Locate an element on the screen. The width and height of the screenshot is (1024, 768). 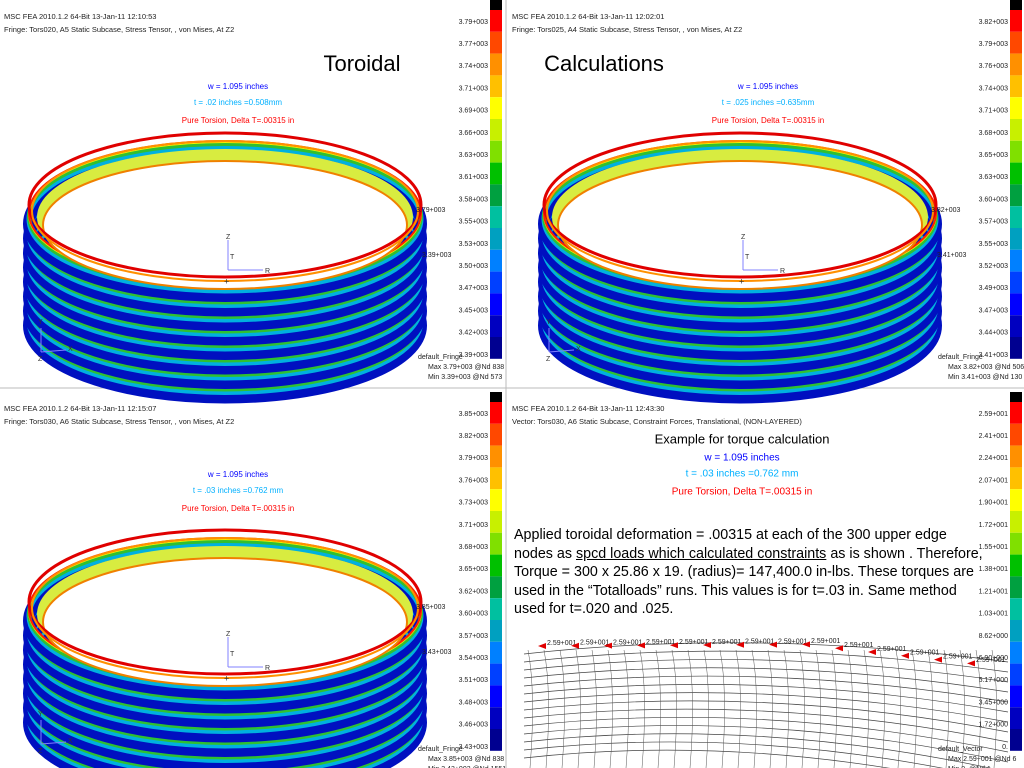
legend-label: 1.55+001 is located at coordinates (993, 547).